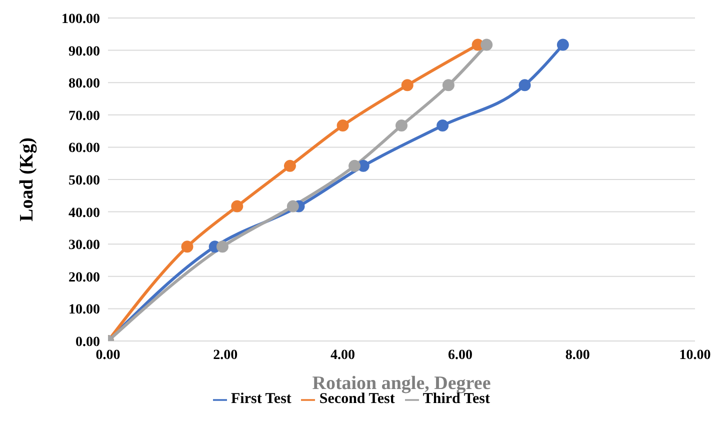 This screenshot has height=423, width=723. What do you see at coordinates (225, 355) in the screenshot?
I see `x-tick-label: 2.00` at bounding box center [225, 355].